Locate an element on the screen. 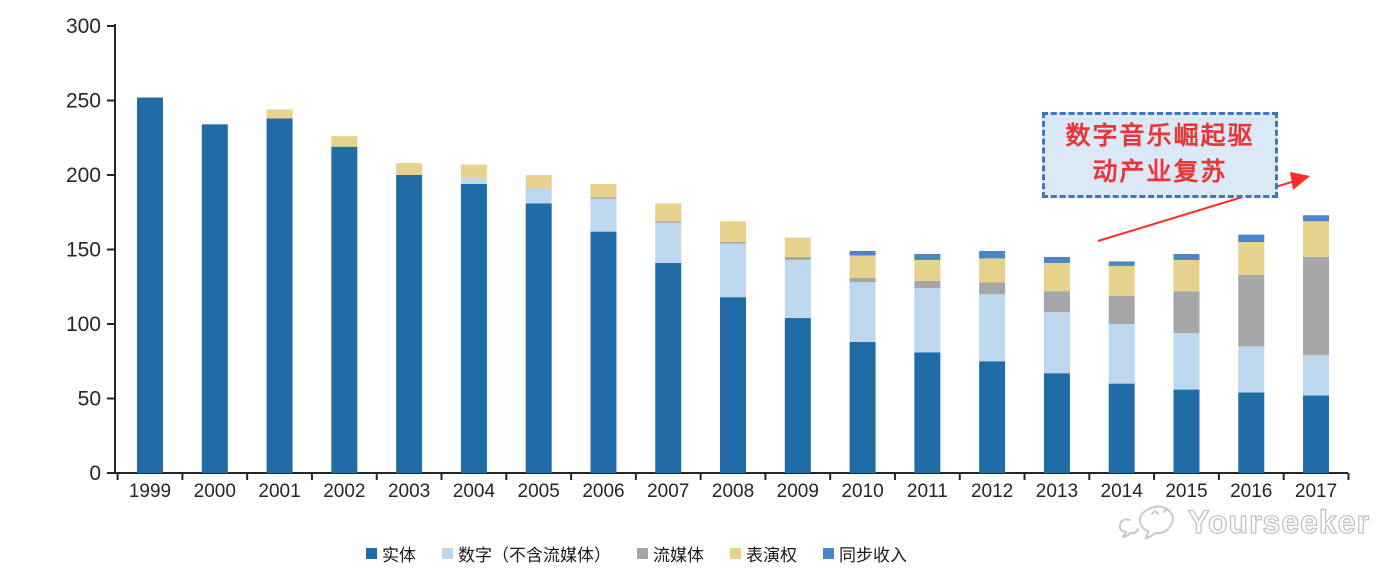  bar-segment-2010-实体 is located at coordinates (862, 407).